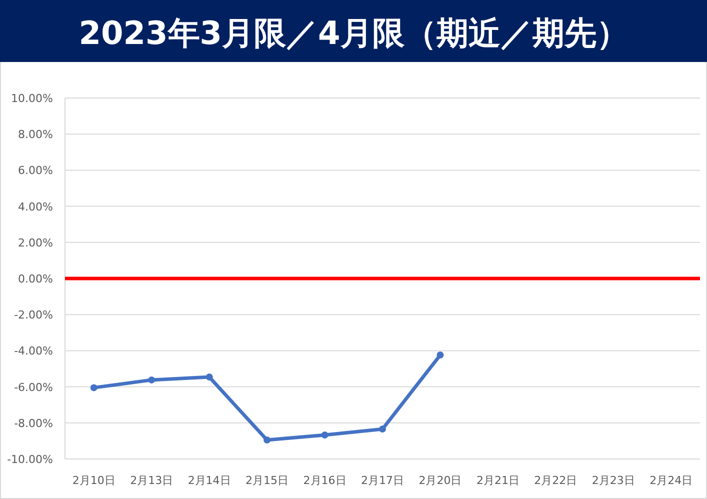 The width and height of the screenshot is (707, 499). What do you see at coordinates (35, 243) in the screenshot?
I see `y-tick-label: 2.00%` at bounding box center [35, 243].